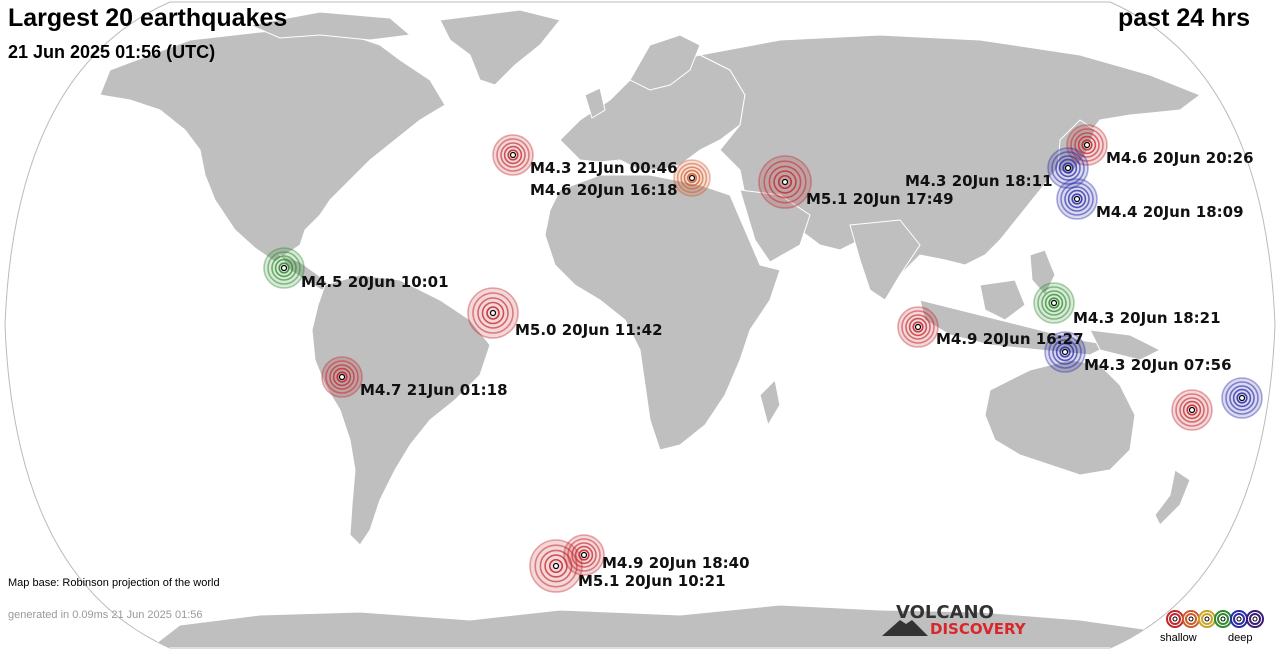  I want to click on earthquake-label-south-sandwich-south: M5.1 20Jun 10:21, so click(652, 581).